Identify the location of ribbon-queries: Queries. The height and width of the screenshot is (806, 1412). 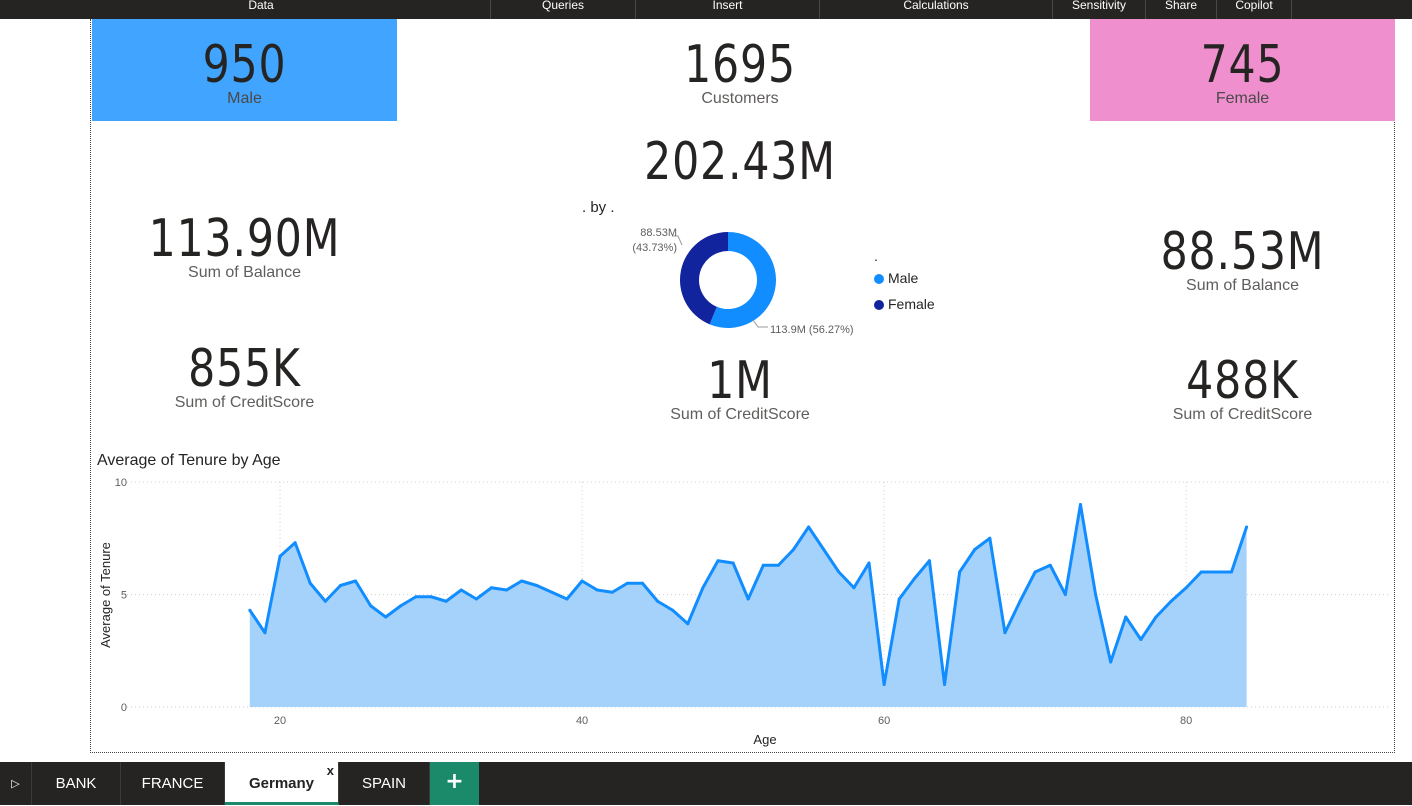
(563, 9).